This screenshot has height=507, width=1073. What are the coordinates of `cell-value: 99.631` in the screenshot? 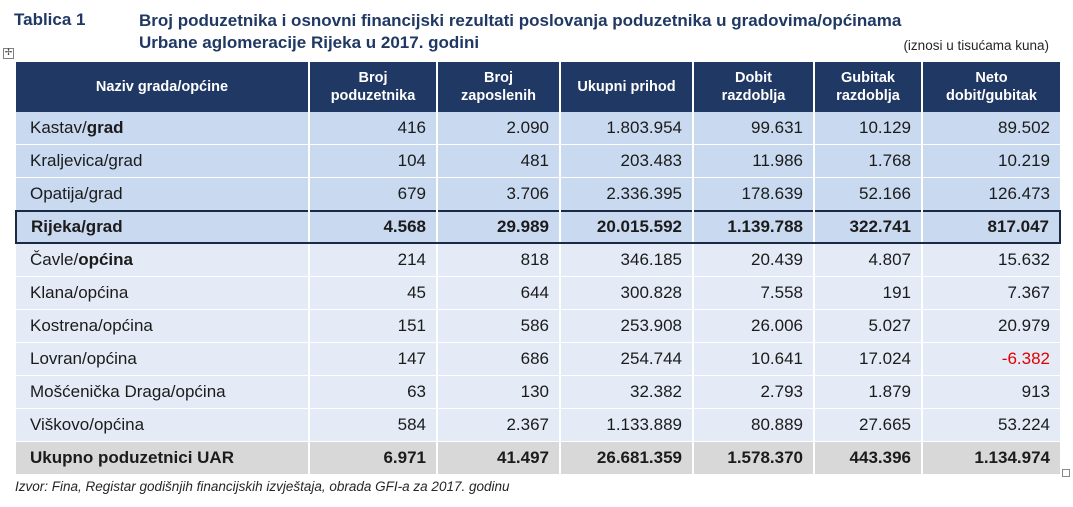 It's located at (754, 128).